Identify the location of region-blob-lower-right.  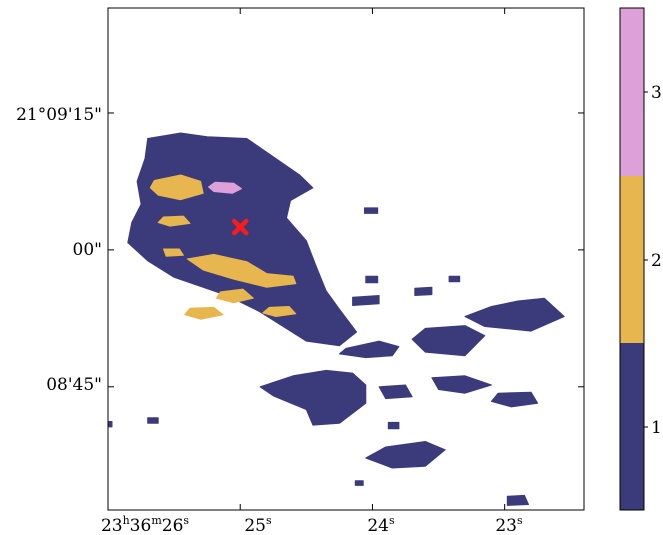
(461, 384).